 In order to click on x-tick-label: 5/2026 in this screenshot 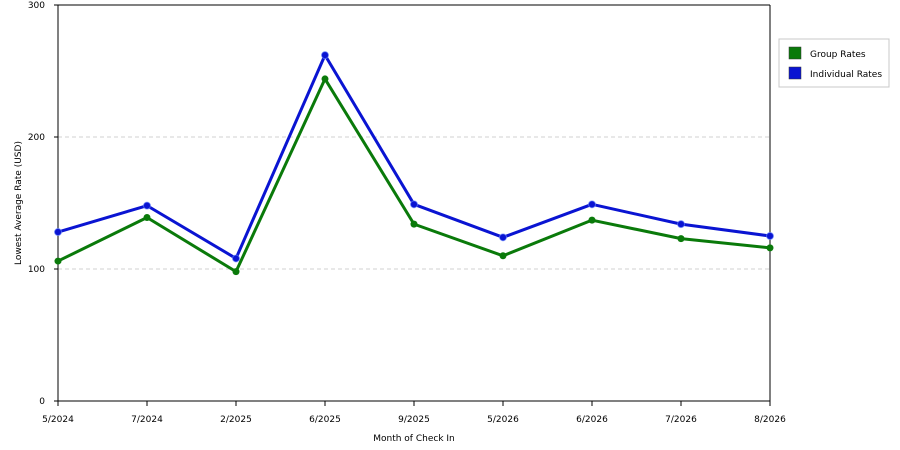, I will do `click(503, 420)`.